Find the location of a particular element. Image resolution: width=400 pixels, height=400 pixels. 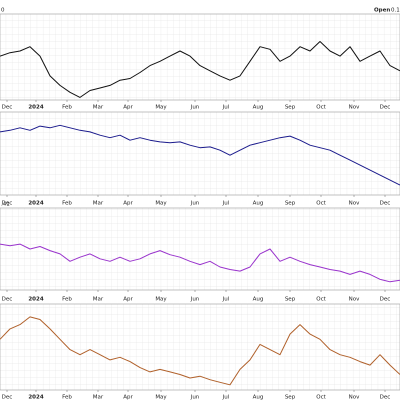

open-label: Open is located at coordinates (382, 11).